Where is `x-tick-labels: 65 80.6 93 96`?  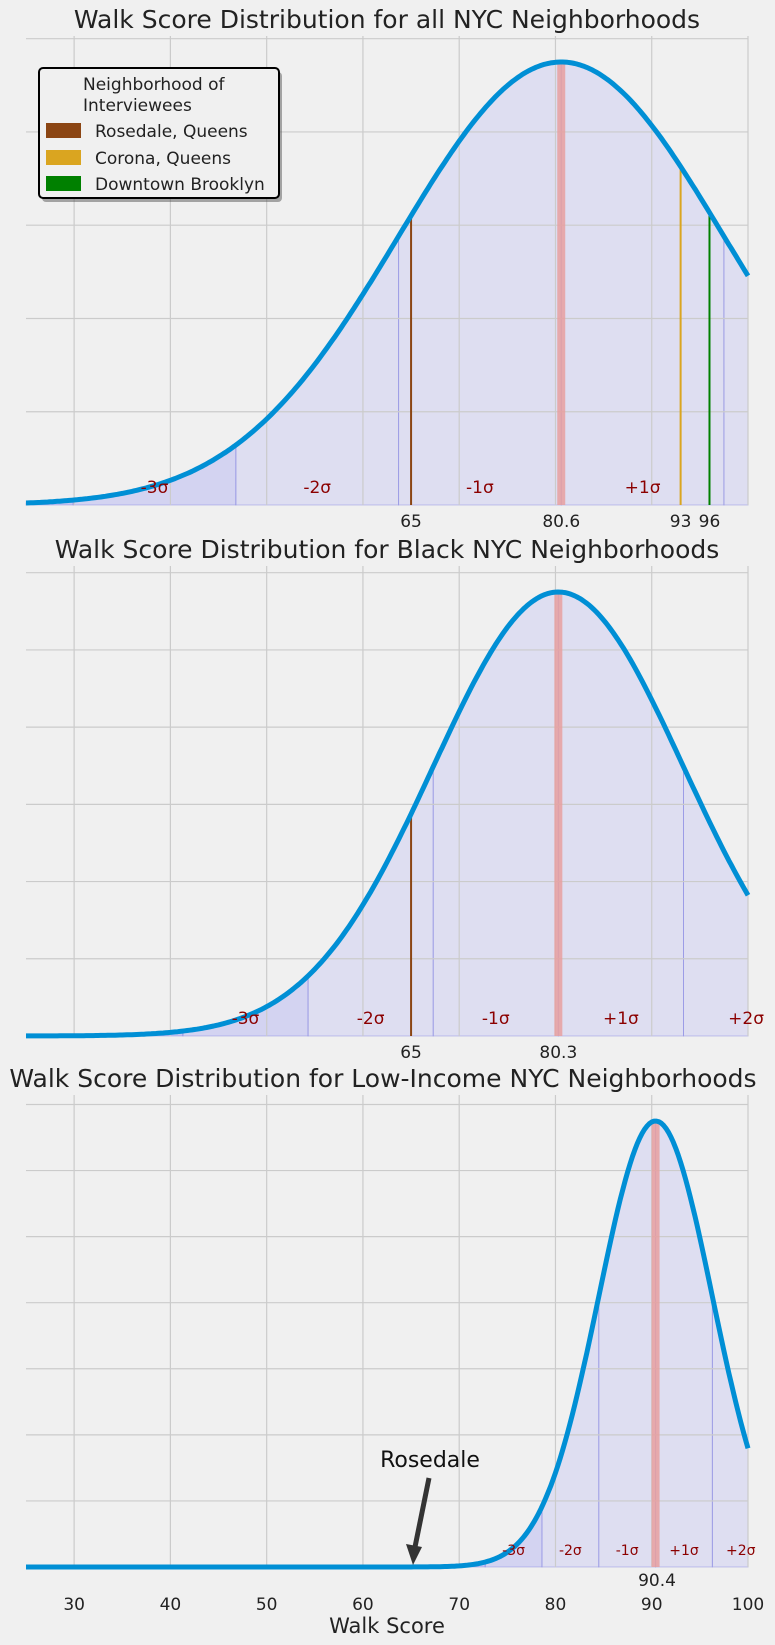 x-tick-labels: 65 80.6 93 96 is located at coordinates (560, 522).